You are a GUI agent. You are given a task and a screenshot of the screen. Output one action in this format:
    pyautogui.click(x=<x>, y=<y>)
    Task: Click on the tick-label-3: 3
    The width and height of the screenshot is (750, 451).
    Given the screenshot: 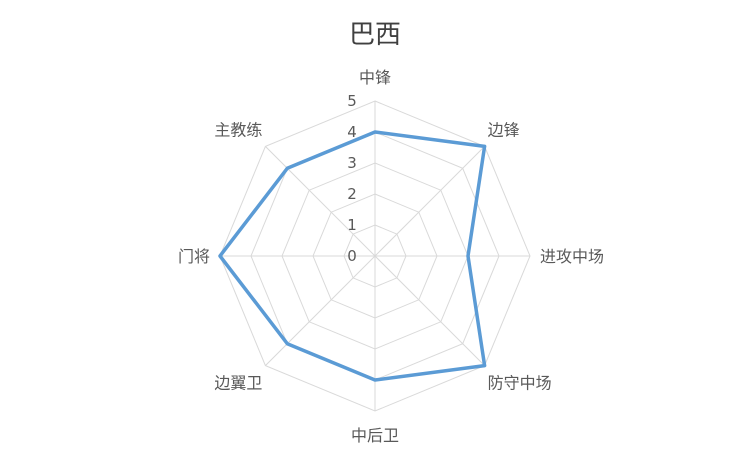 What is the action you would take?
    pyautogui.click(x=352, y=163)
    